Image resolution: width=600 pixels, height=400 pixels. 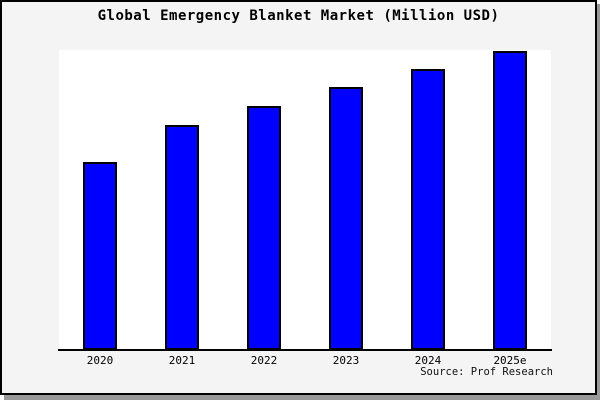 What do you see at coordinates (486, 372) in the screenshot?
I see `source-credit: Source: Prof Research` at bounding box center [486, 372].